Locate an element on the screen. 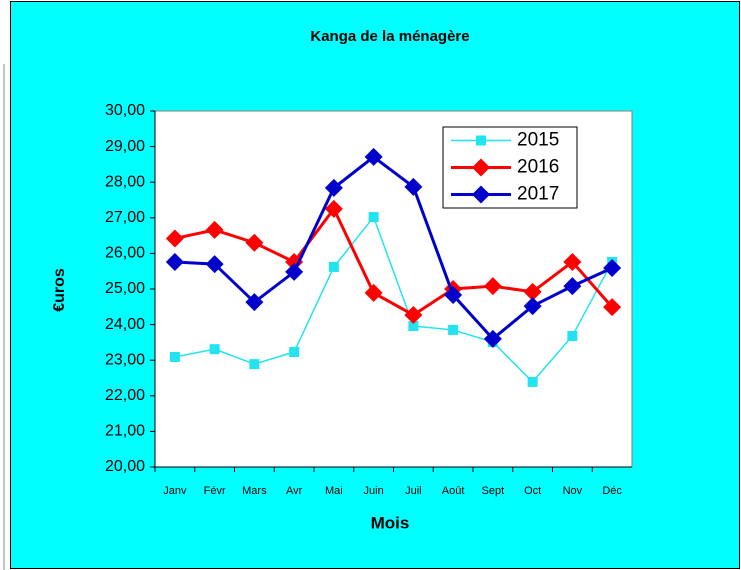  x-tick-label: Juin is located at coordinates (374, 491).